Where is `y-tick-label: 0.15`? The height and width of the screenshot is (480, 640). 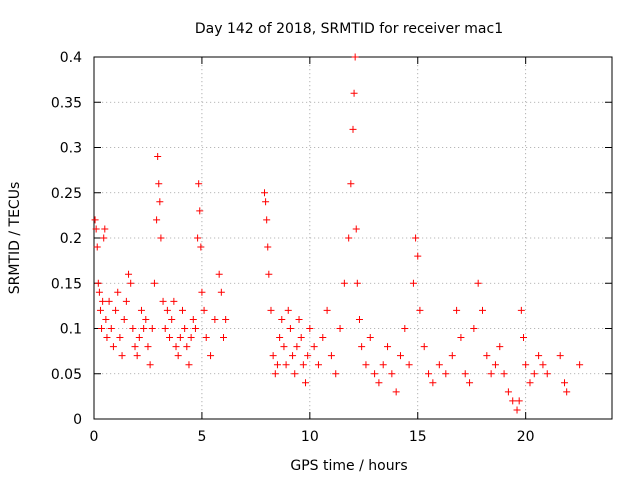 y-tick-label: 0.15 is located at coordinates (66, 284).